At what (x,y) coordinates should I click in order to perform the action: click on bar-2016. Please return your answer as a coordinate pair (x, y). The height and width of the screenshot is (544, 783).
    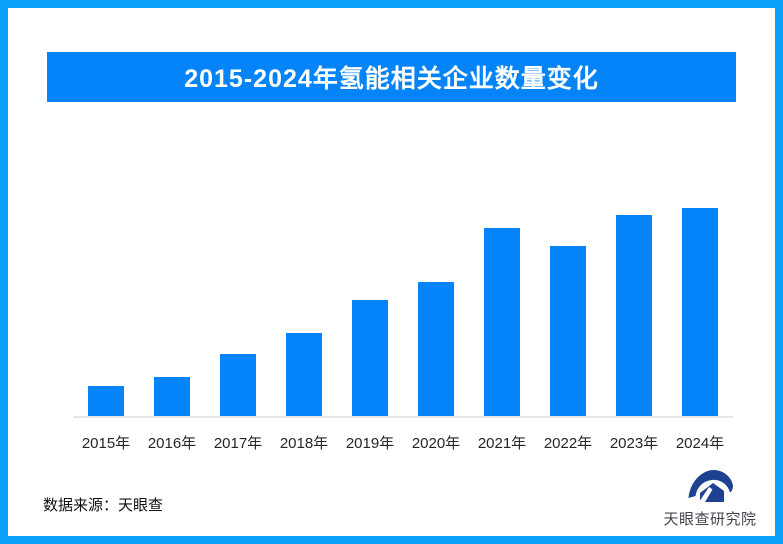
    Looking at the image, I should click on (172, 396).